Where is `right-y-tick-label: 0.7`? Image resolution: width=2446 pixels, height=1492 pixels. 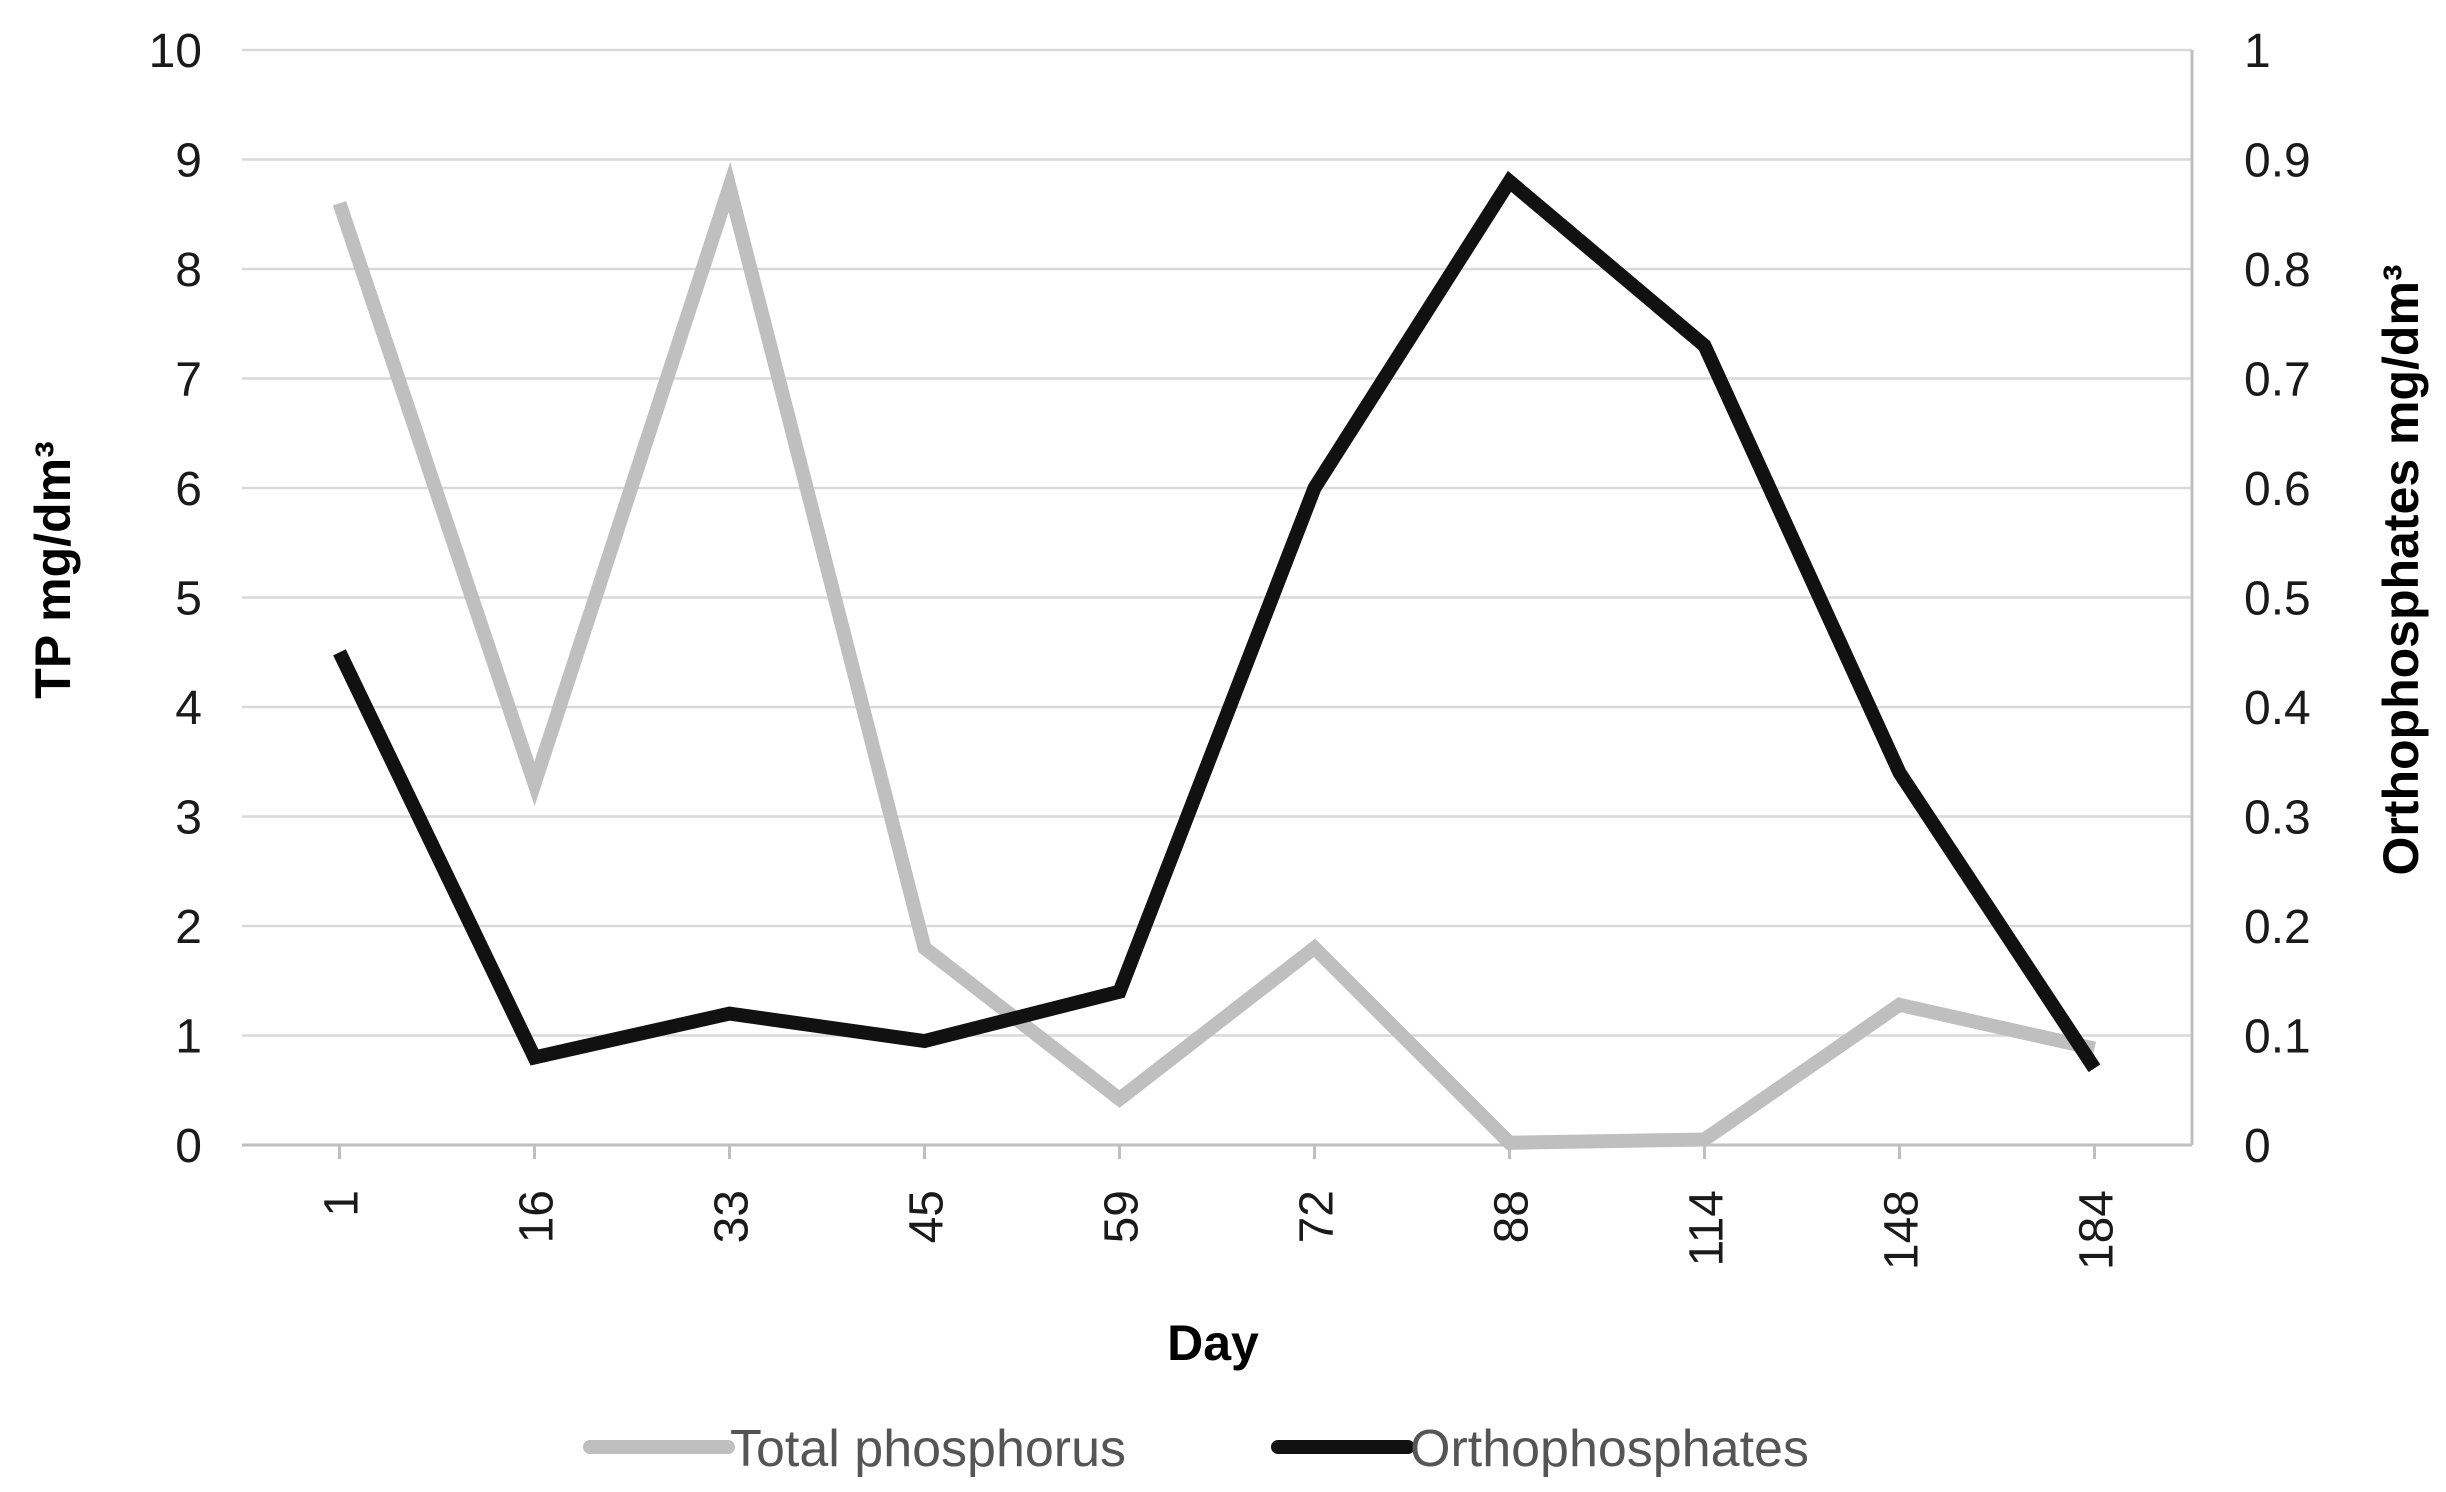
right-y-tick-label: 0.7 is located at coordinates (2277, 380).